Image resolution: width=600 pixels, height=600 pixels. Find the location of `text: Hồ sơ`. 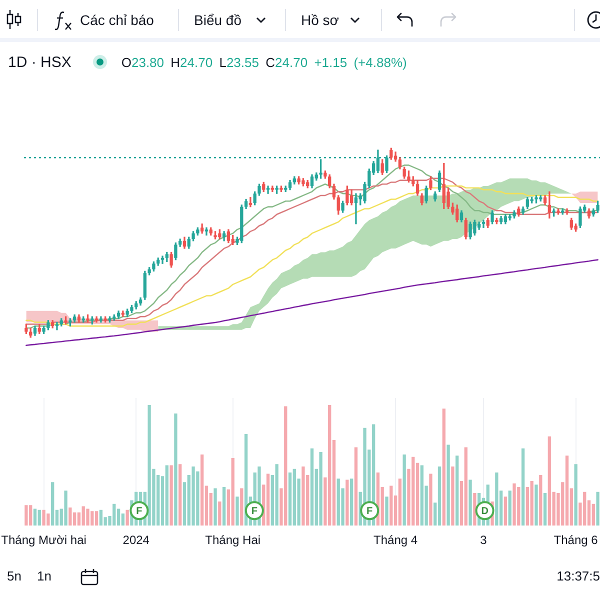

text: Hồ sơ is located at coordinates (320, 20).